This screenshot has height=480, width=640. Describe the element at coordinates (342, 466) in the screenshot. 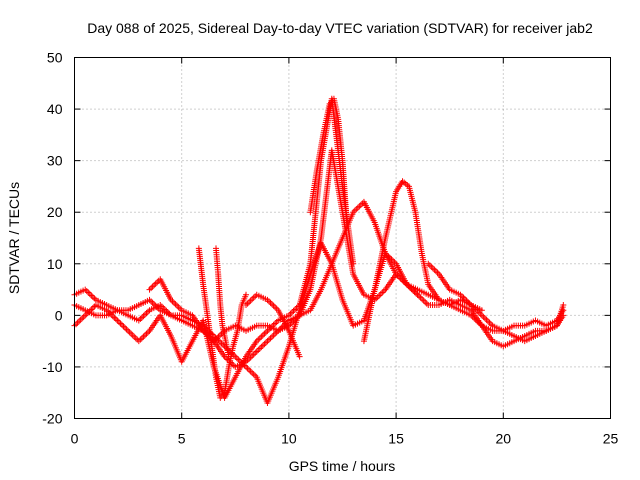

I see `x-axis-label: GPS time / hours` at that location.